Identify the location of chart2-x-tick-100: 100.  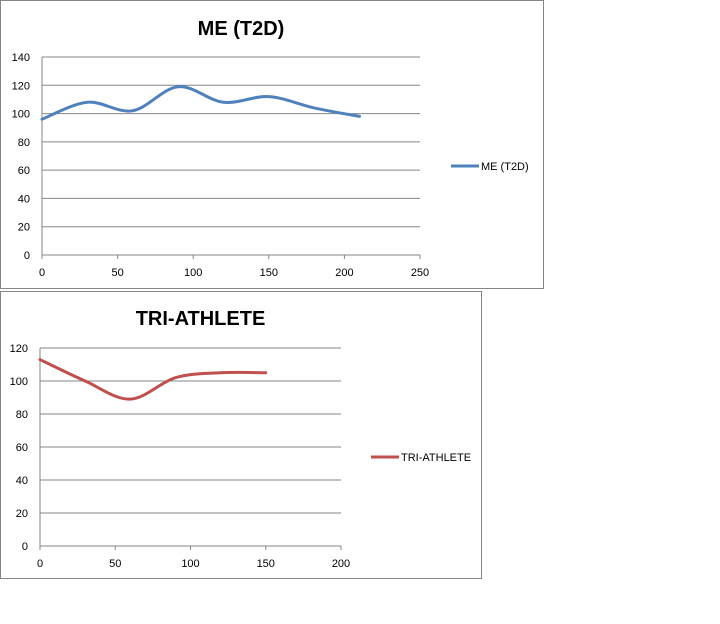
(190, 564).